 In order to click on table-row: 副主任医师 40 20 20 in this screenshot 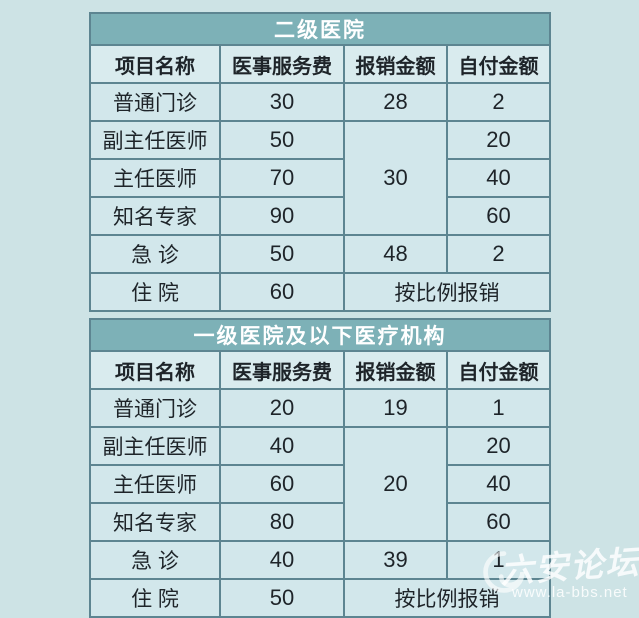, I will do `click(320, 484)`.